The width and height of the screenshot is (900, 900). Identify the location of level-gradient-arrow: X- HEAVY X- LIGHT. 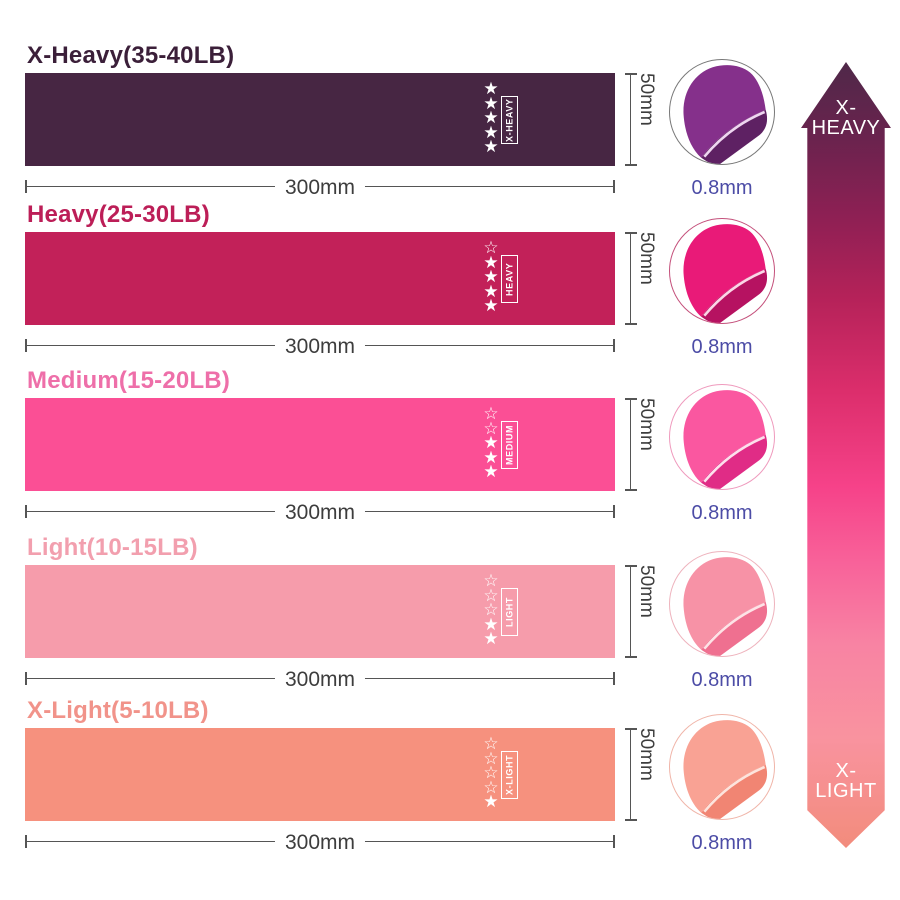
(846, 455).